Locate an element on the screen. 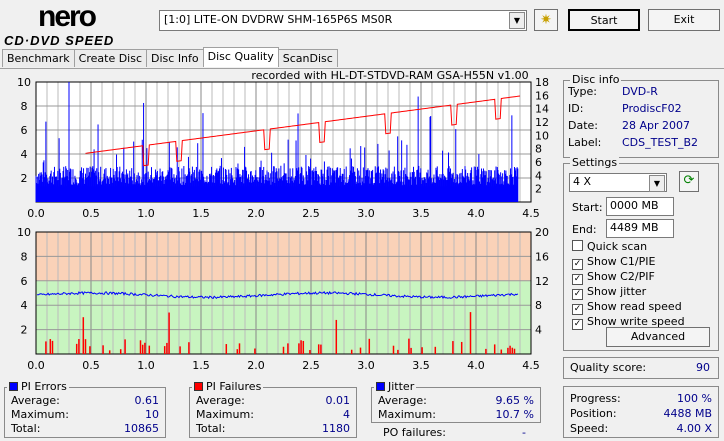 This screenshot has width=724, height=441. date-label: Date: is located at coordinates (583, 125).